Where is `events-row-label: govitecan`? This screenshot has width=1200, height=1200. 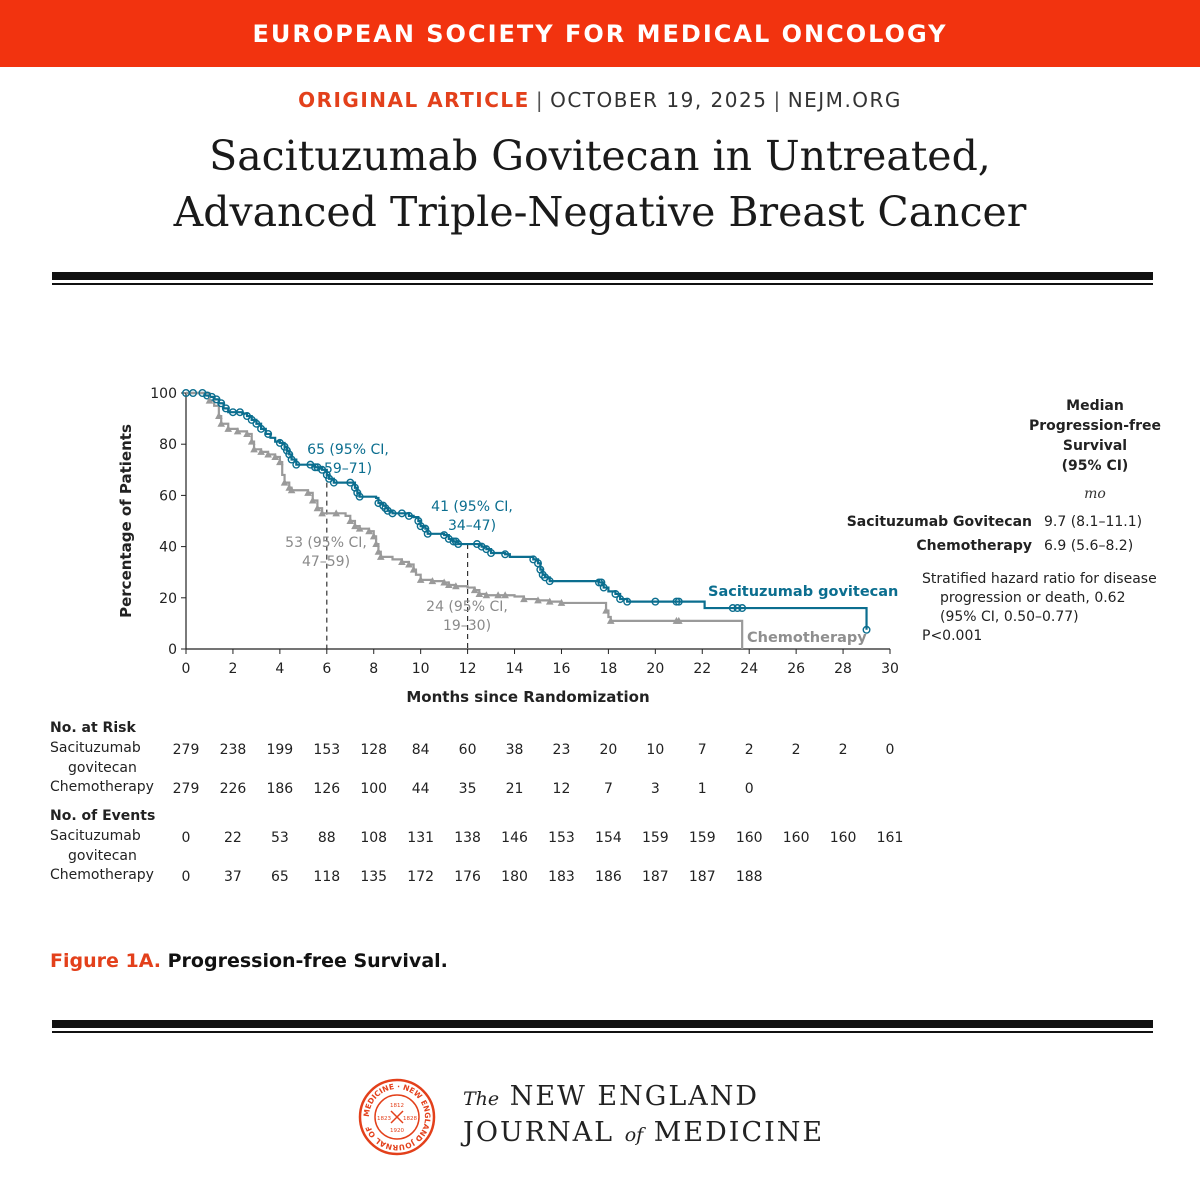 events-row-label: govitecan is located at coordinates (102, 856).